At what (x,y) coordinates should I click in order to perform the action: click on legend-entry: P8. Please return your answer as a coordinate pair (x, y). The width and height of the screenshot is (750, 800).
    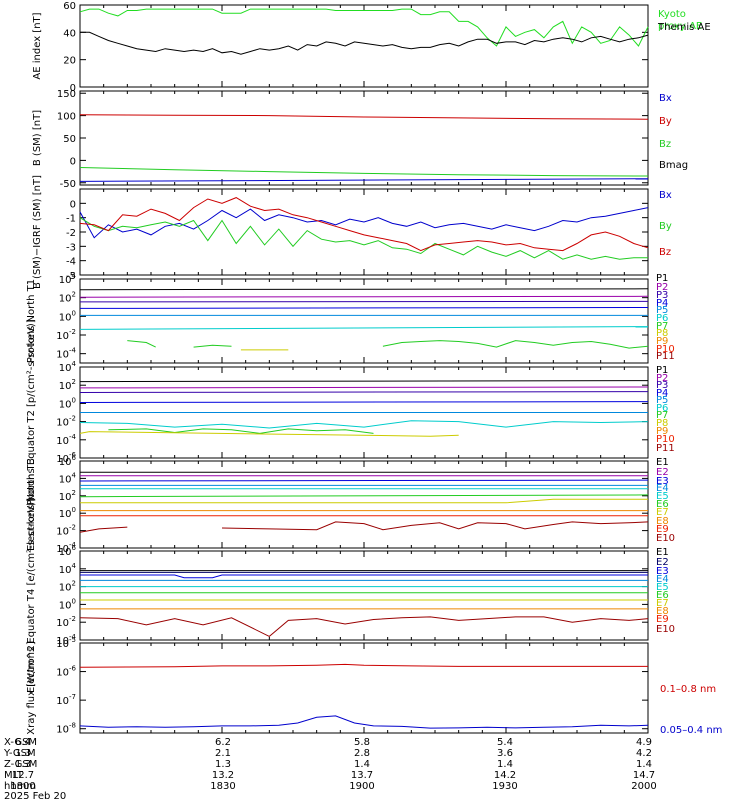
    Looking at the image, I should click on (662, 423).